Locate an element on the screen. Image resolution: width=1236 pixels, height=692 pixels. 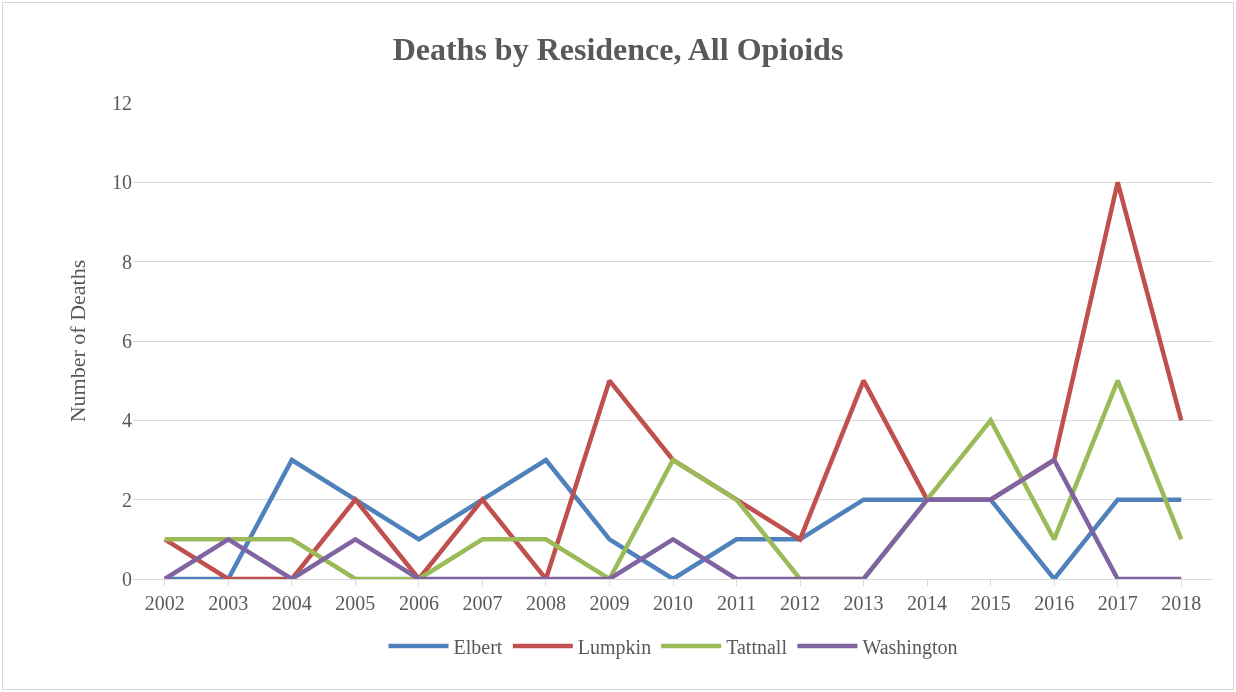
y-axis-title: Number of Deaths is located at coordinates (77, 341).